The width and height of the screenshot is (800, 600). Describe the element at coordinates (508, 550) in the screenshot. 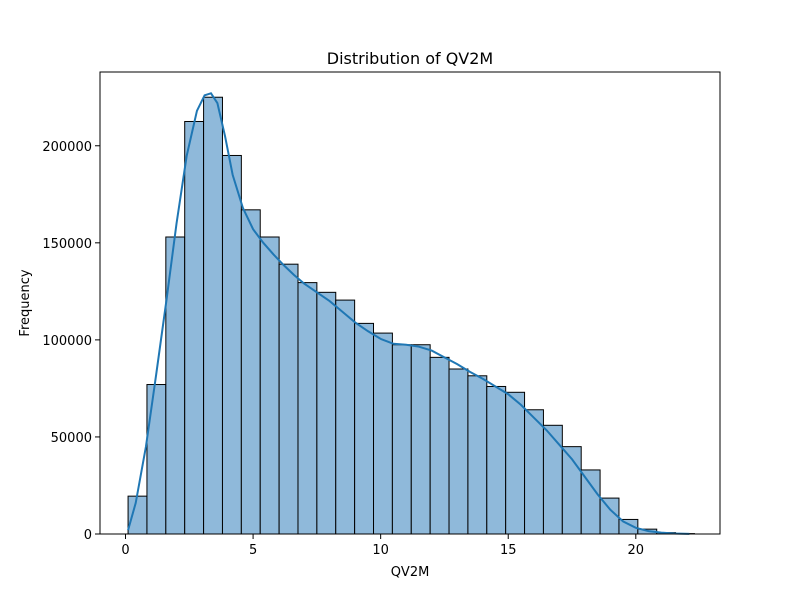

I see `x-tick-label: 15` at that location.